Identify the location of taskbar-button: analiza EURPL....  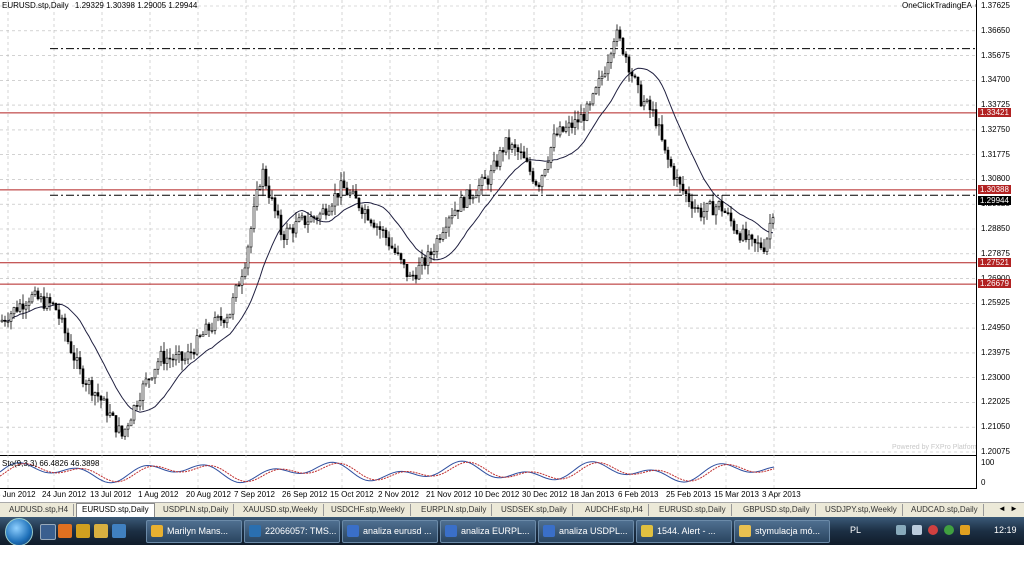
(488, 531).